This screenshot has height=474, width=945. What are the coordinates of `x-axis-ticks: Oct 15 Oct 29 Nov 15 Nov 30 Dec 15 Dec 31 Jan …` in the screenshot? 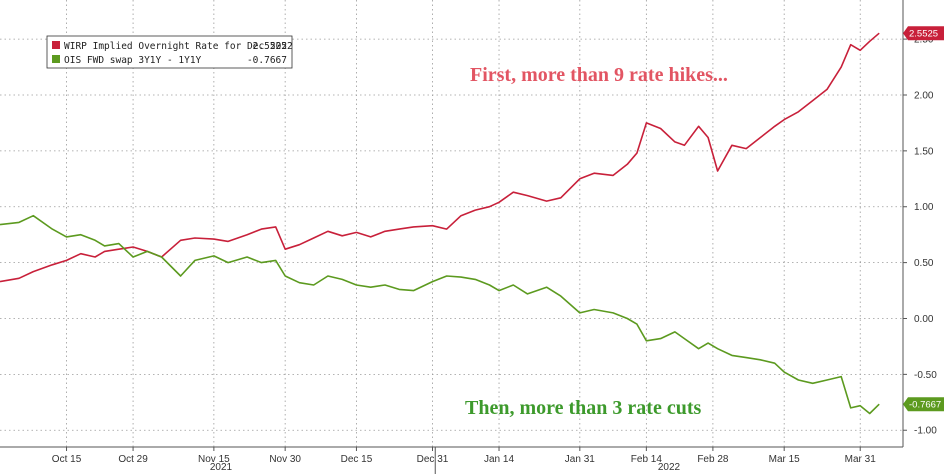 It's located at (464, 460).